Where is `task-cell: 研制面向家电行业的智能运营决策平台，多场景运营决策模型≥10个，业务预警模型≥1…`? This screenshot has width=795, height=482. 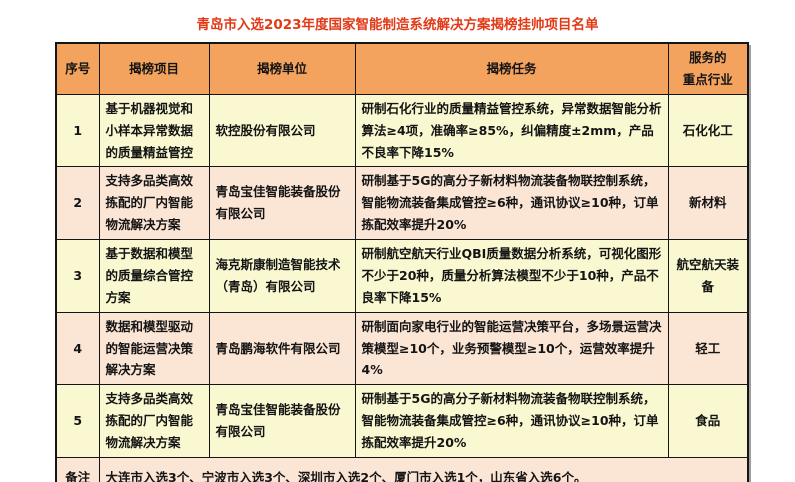 task-cell: 研制面向家电行业的智能运营决策平台，多场景运营决策模型≥10个，业务预警模型≥1… is located at coordinates (511, 348).